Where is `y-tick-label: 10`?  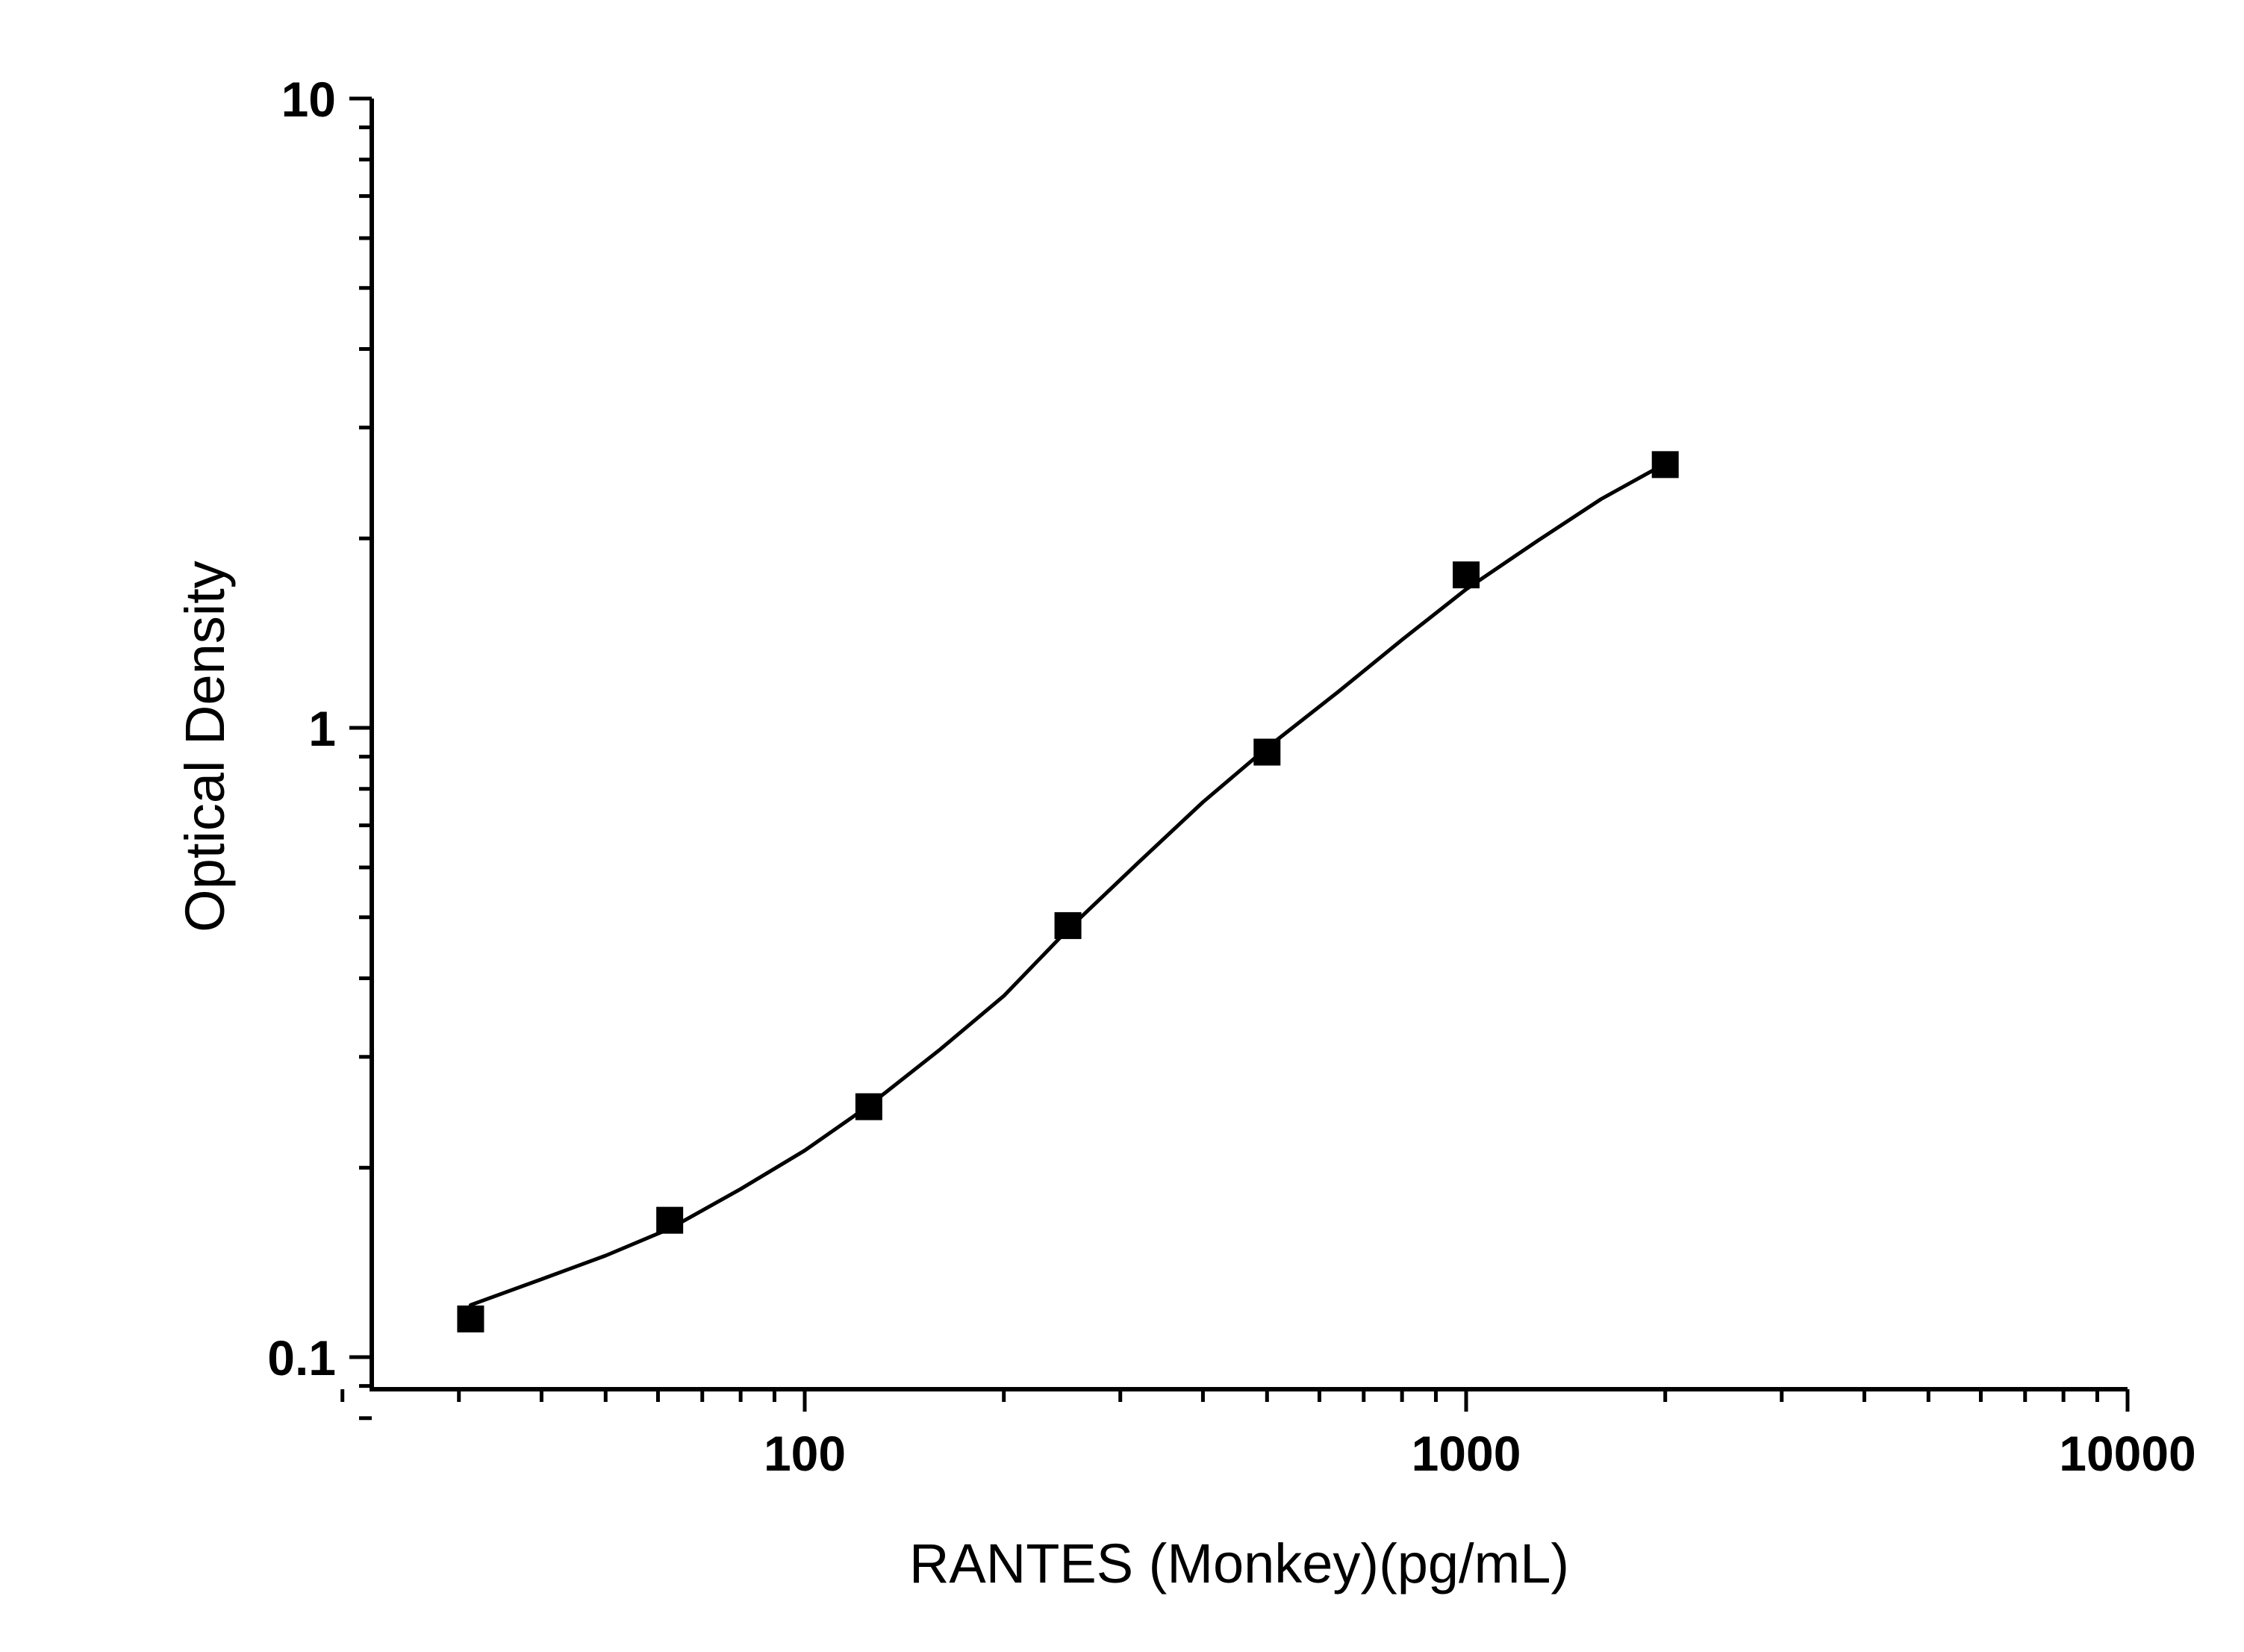 y-tick-label: 10 is located at coordinates (308, 100).